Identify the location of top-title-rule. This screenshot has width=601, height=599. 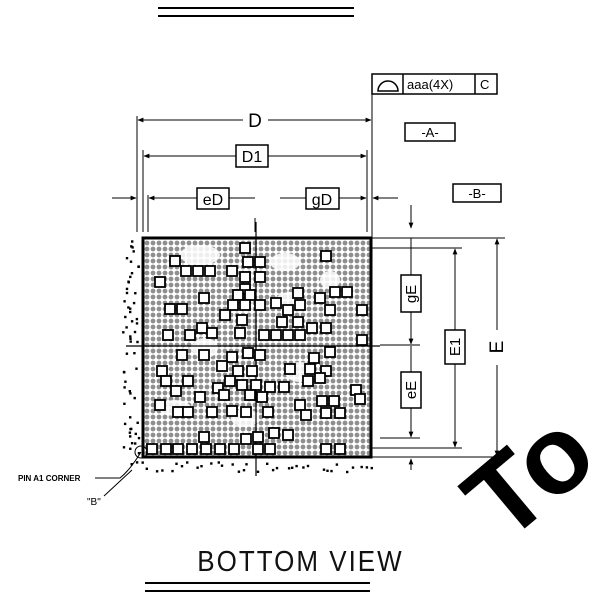
(256, 12).